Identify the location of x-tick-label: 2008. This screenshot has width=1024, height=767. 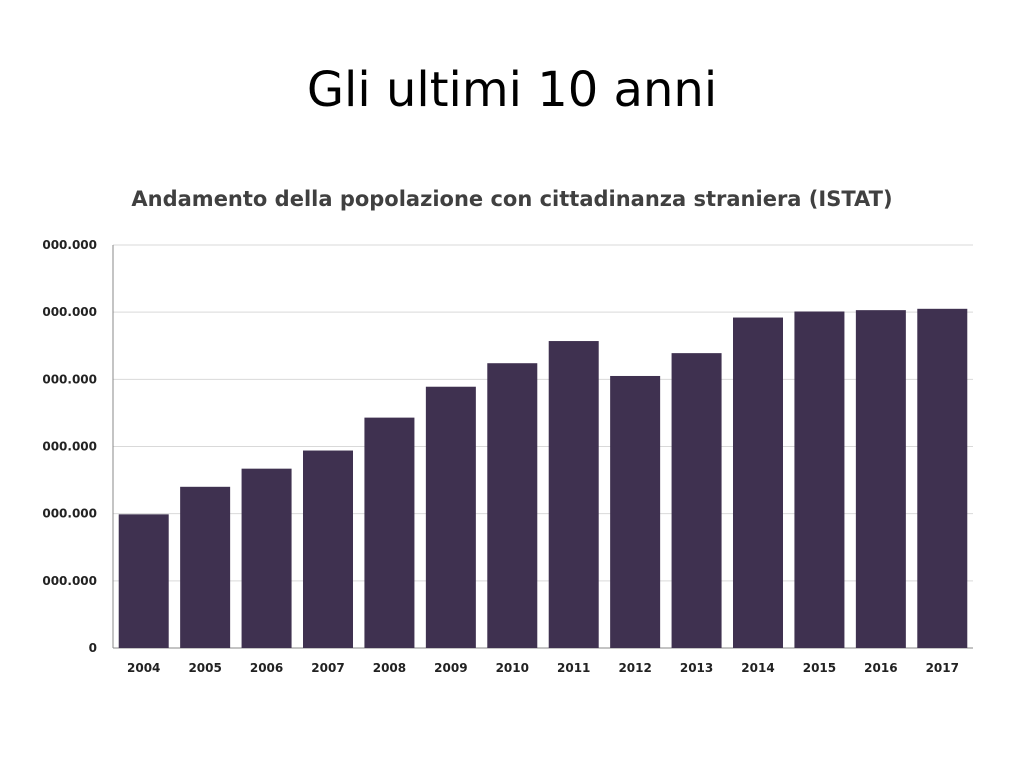
(389, 668).